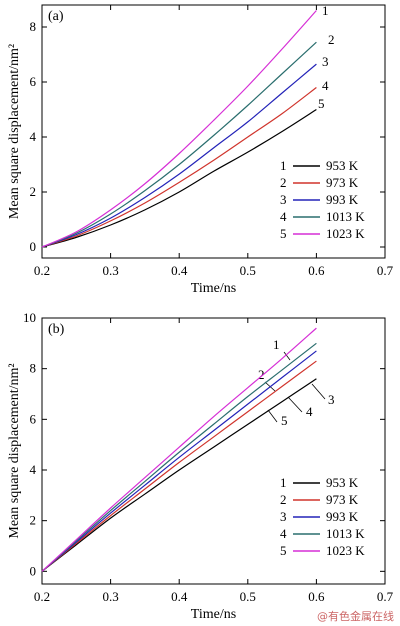  I want to click on panel-a-legend-text-1: 953 K, so click(342, 165).